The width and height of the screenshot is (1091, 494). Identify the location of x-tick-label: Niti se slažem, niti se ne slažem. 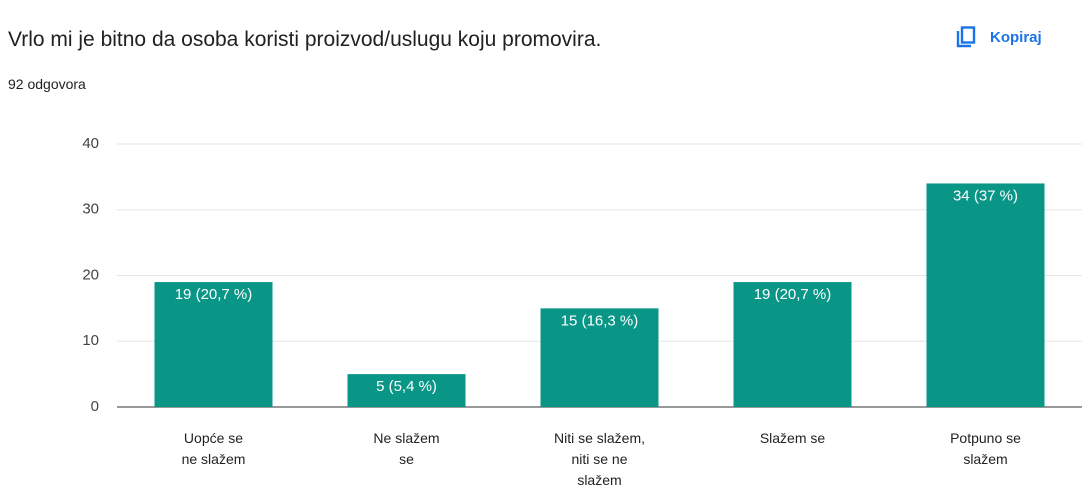
(599, 459).